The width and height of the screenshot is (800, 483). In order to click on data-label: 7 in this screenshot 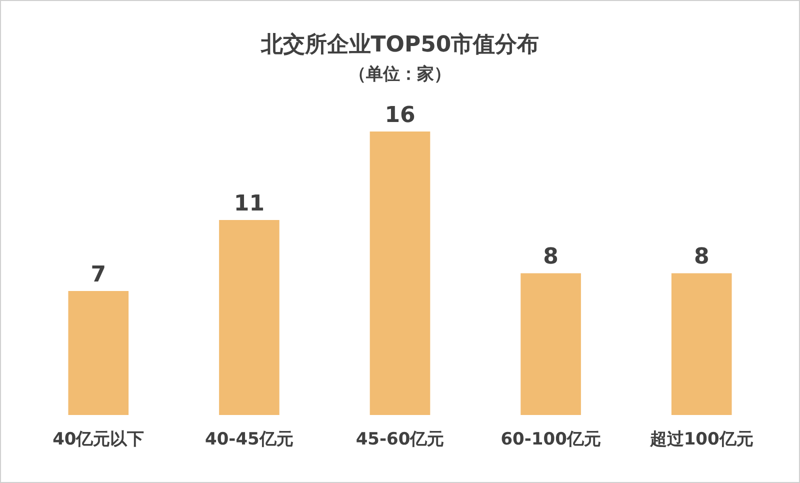, I will do `click(98, 275)`.